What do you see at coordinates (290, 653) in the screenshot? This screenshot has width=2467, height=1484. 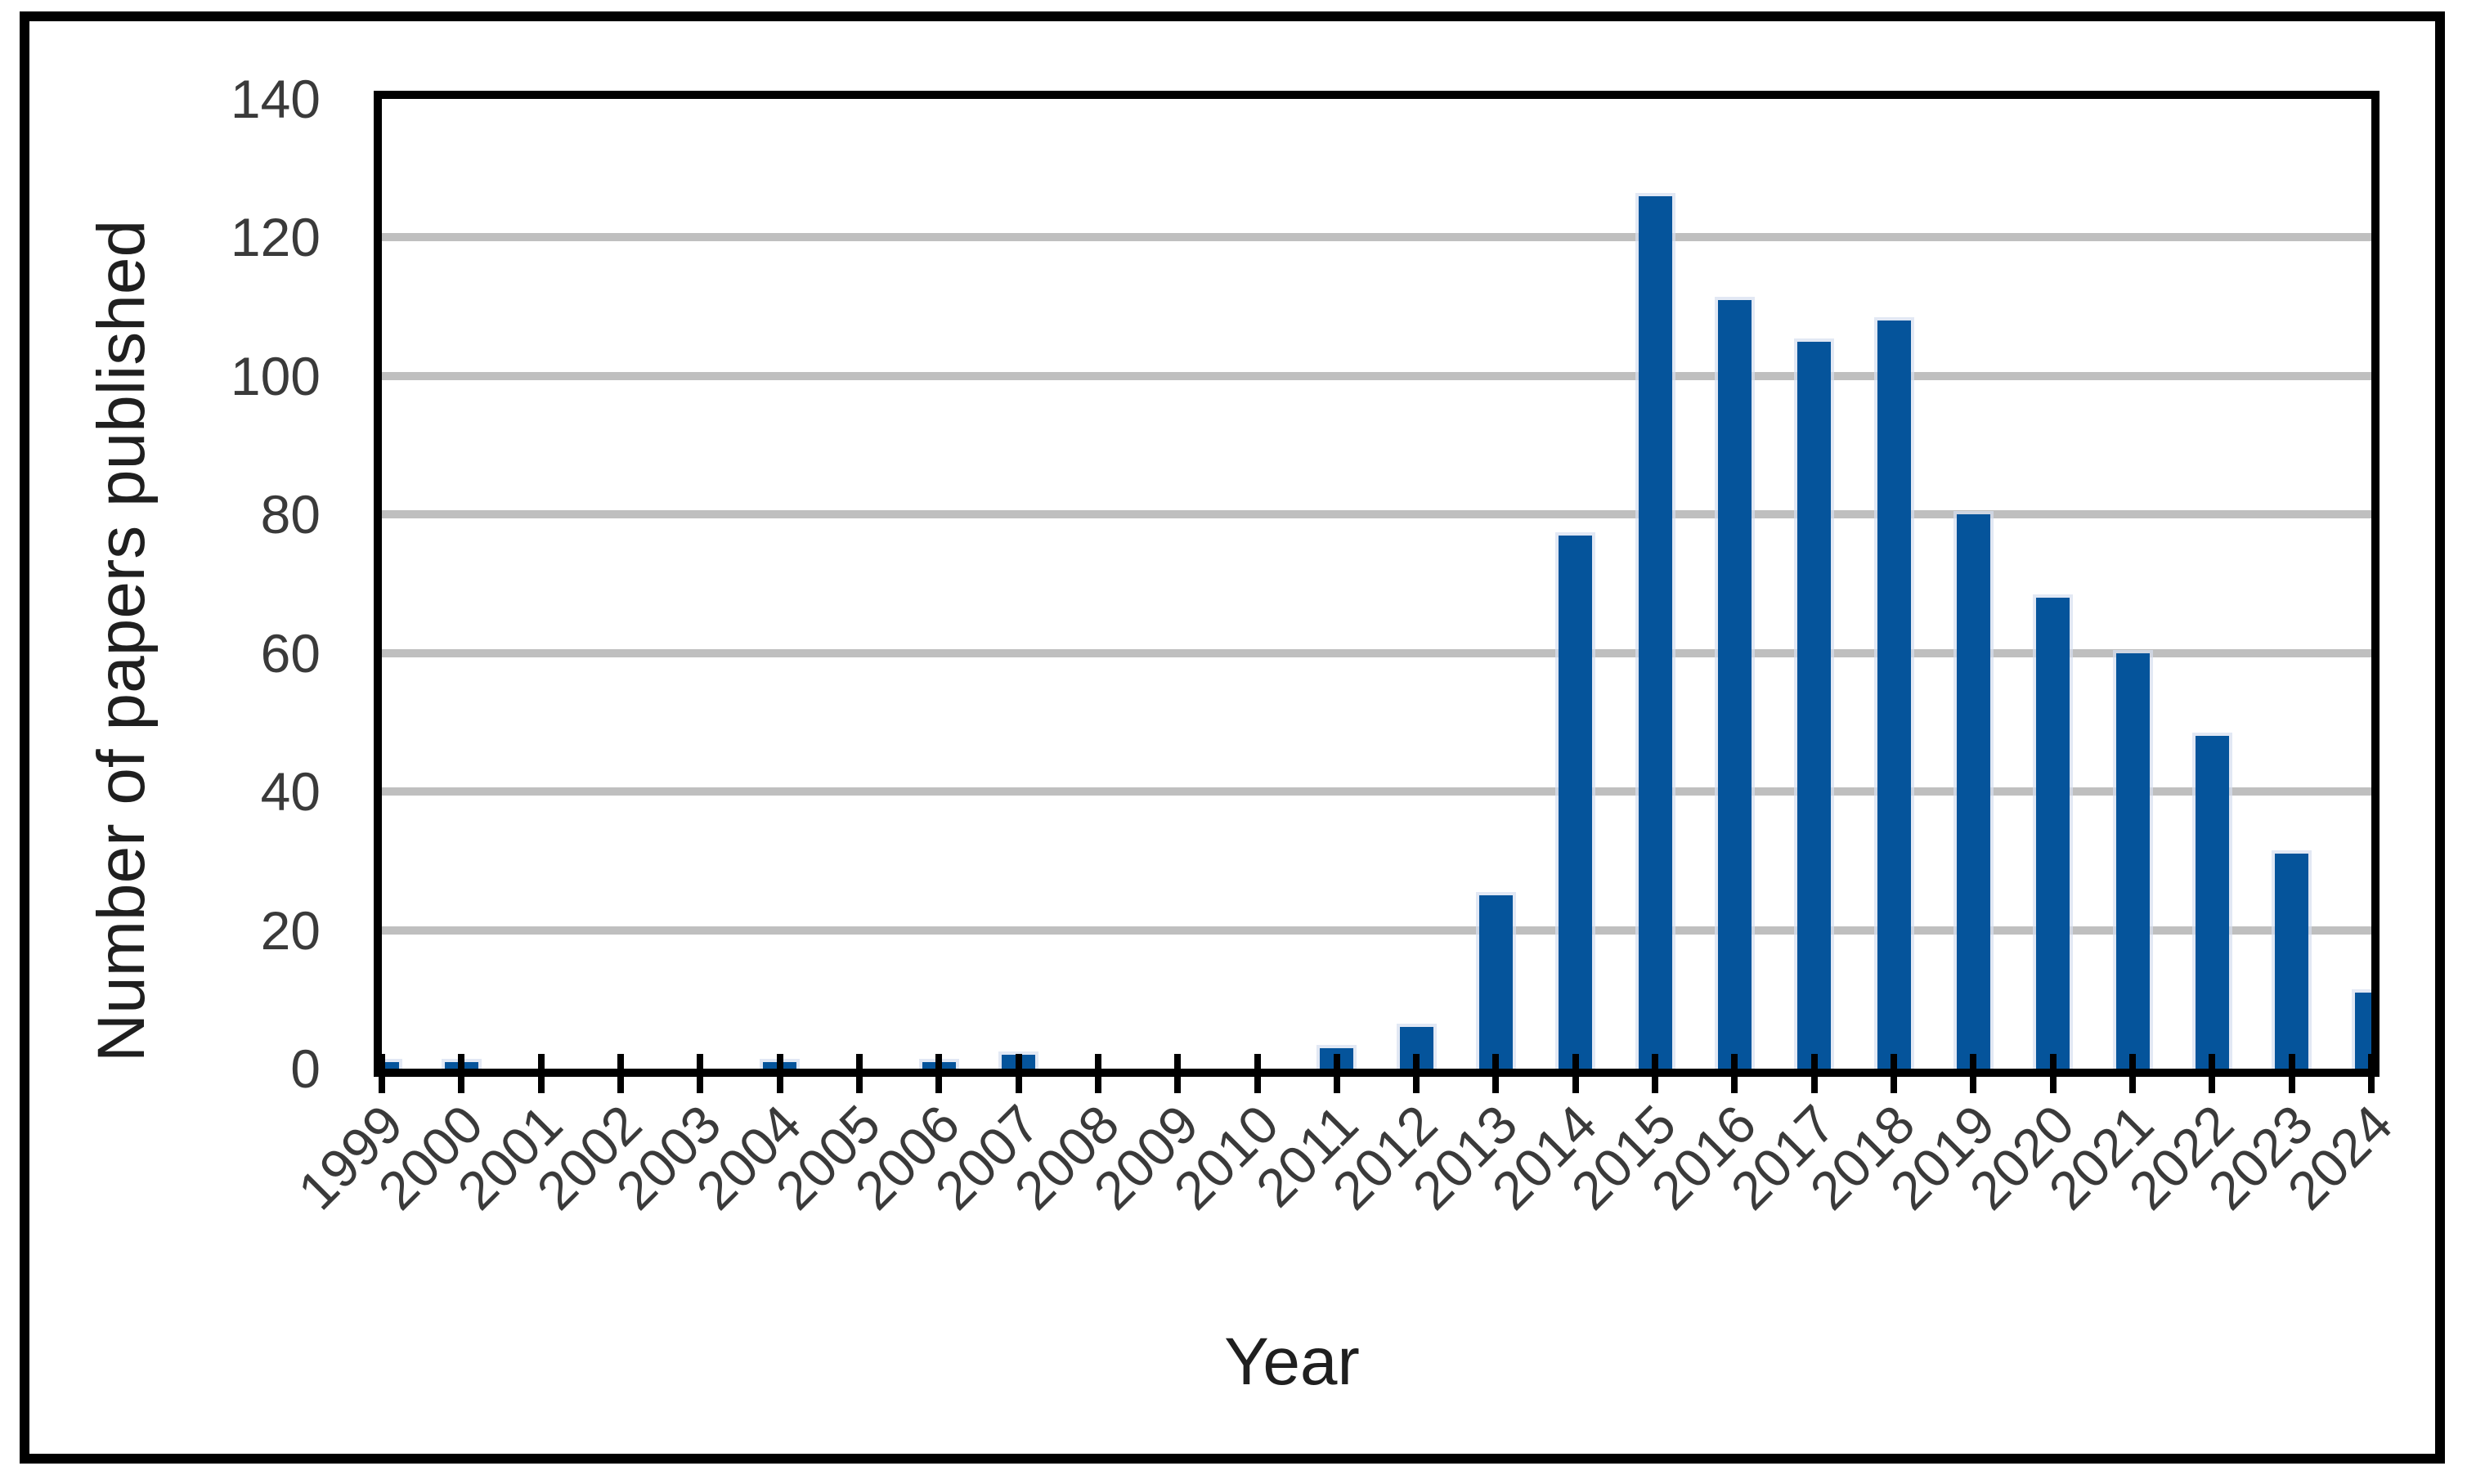 I see `y-tick-label-60: 60` at bounding box center [290, 653].